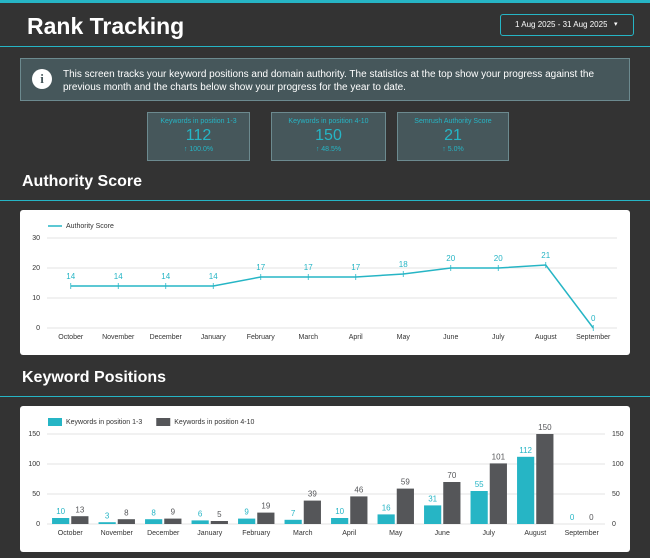 The image size is (650, 558). I want to click on y-tick-label: 100, so click(34, 464).